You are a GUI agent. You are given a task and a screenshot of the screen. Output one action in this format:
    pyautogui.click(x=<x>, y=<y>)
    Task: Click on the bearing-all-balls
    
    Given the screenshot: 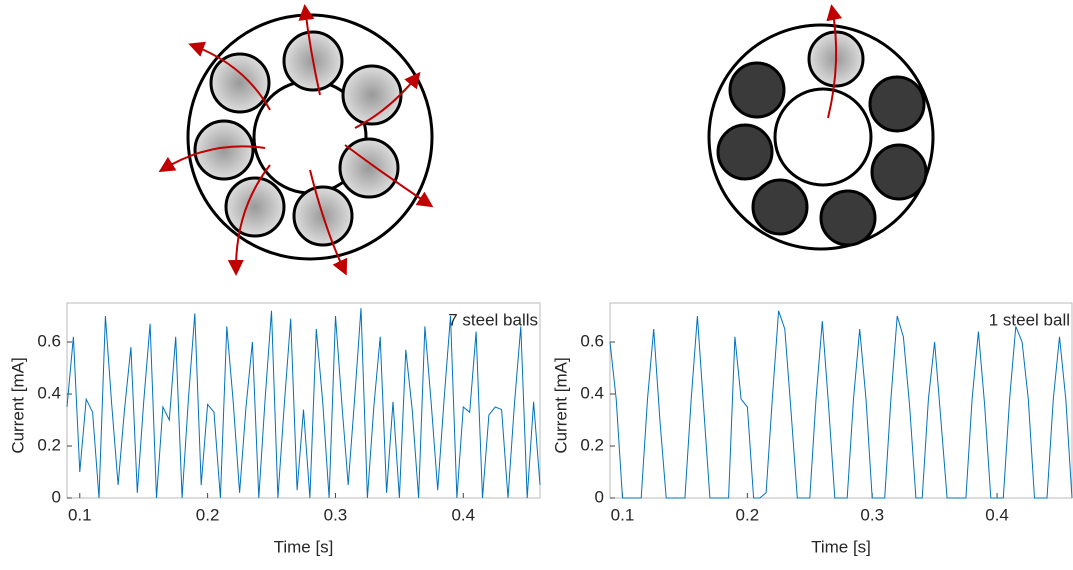 What is the action you would take?
    pyautogui.click(x=296, y=140)
    